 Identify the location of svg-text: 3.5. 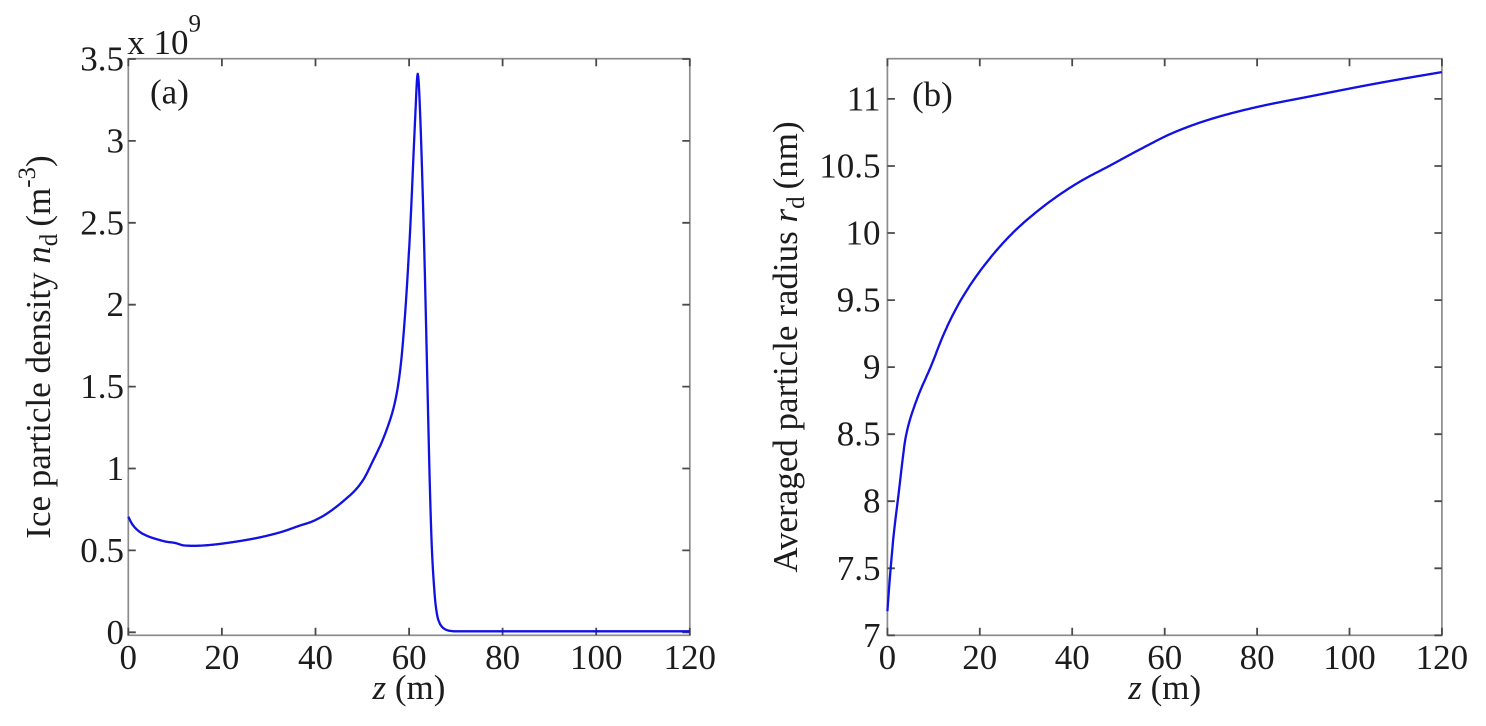
(102, 59).